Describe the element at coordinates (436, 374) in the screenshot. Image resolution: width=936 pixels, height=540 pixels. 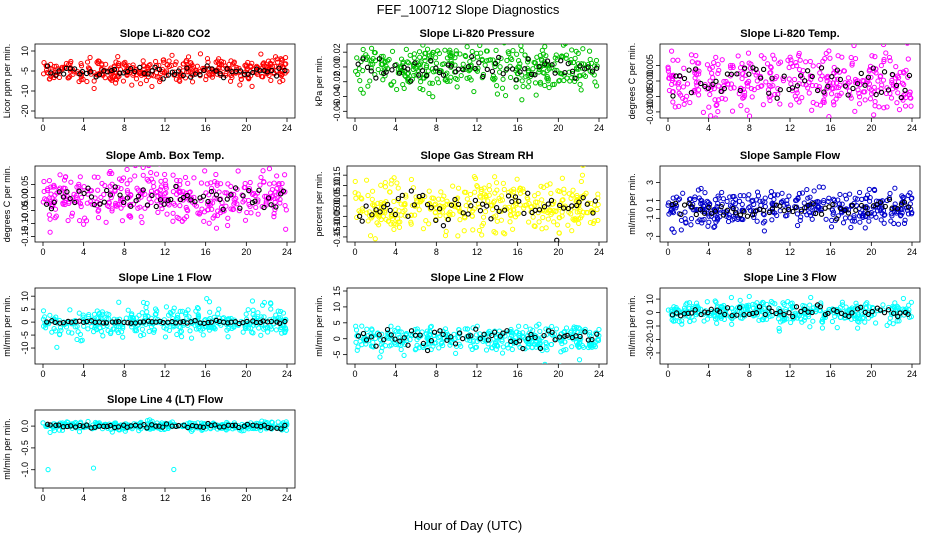
I see `x-tick-label: 8` at that location.